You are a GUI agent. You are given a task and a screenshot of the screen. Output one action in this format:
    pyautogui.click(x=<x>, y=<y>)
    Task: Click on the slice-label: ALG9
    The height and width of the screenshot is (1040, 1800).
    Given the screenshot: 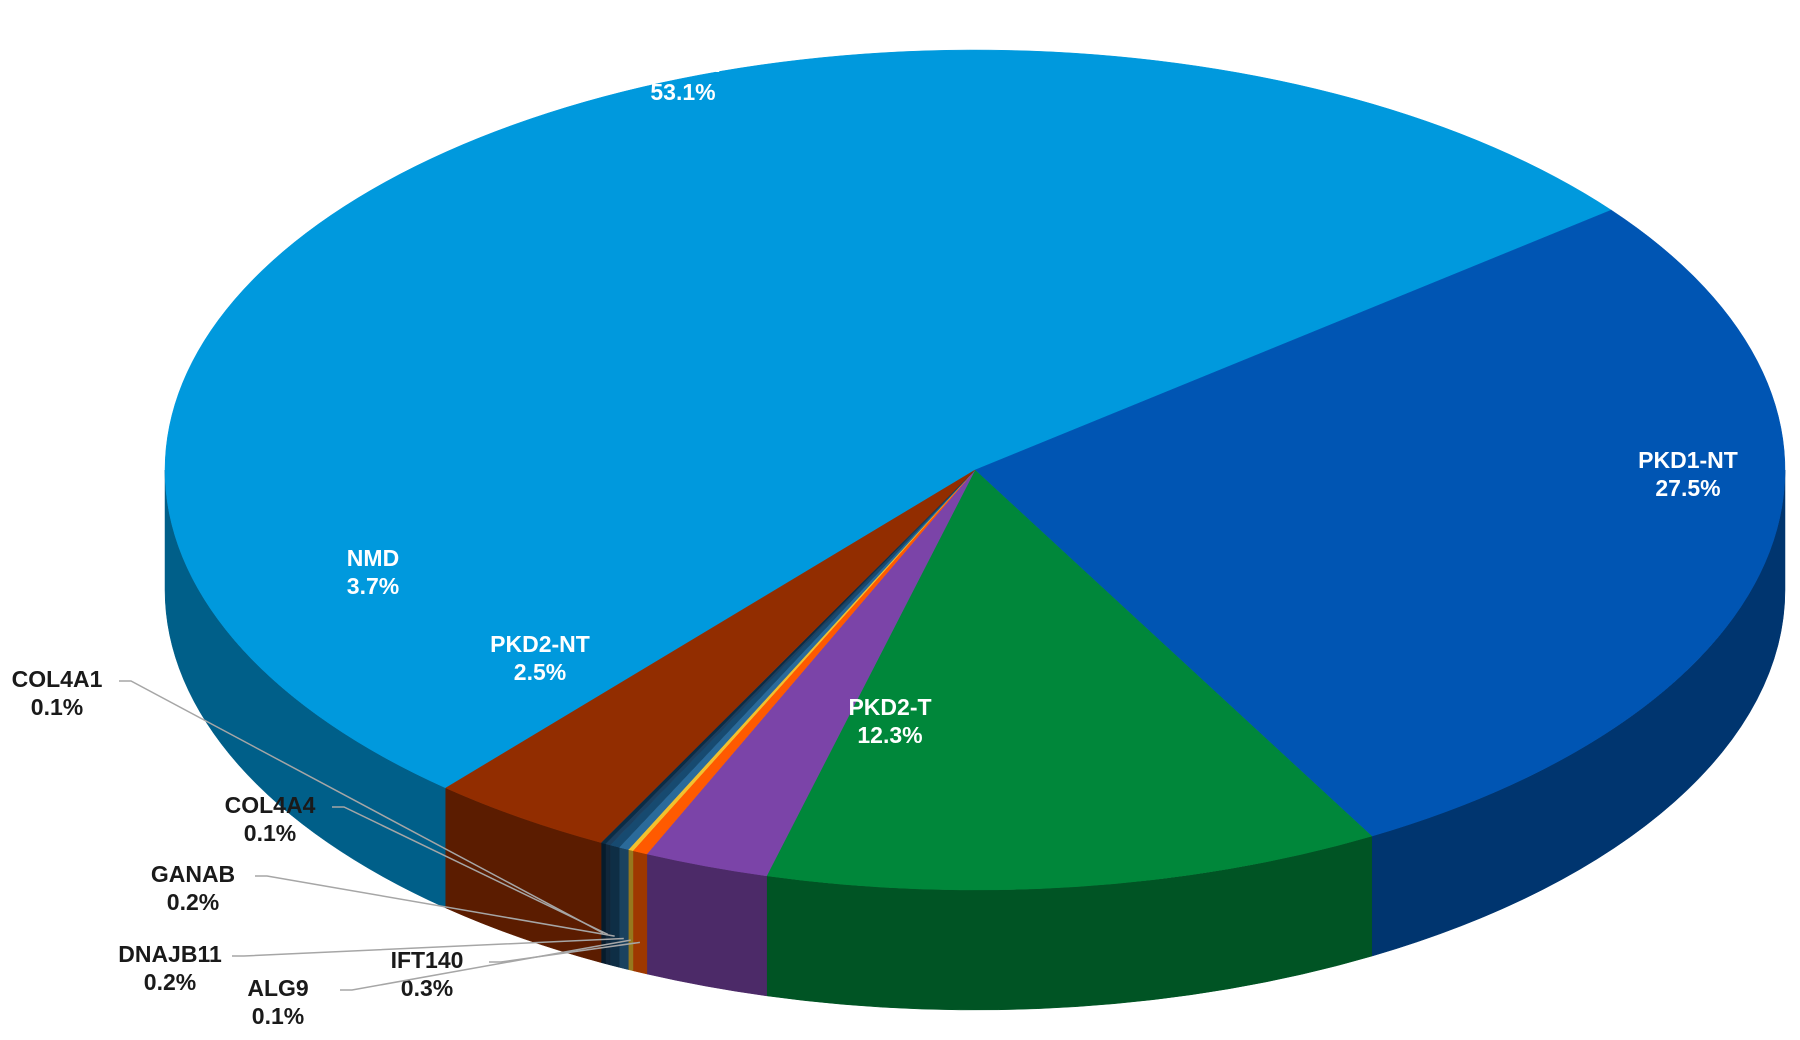 What is the action you would take?
    pyautogui.click(x=277, y=988)
    